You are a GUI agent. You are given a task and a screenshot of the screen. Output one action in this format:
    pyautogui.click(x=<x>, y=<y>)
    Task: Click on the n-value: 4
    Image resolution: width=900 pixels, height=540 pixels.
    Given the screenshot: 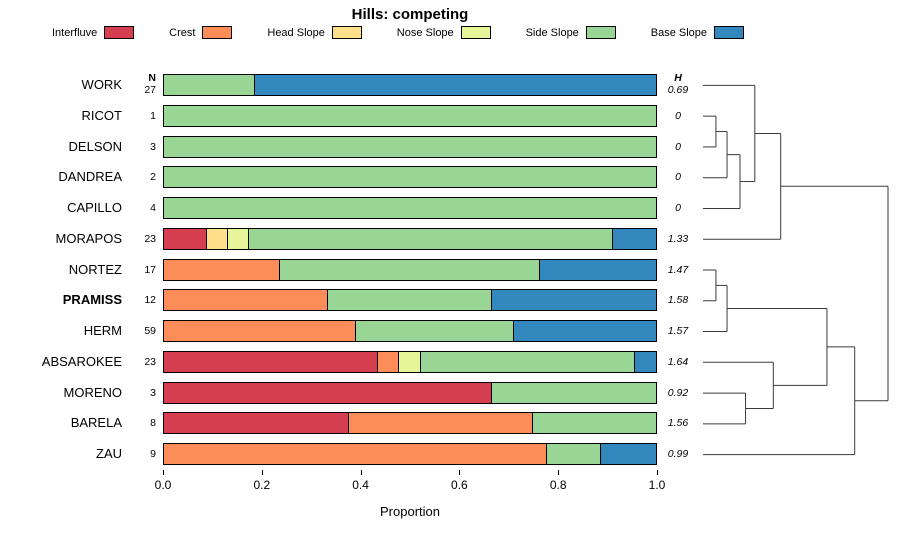 What is the action you would take?
    pyautogui.click(x=153, y=208)
    